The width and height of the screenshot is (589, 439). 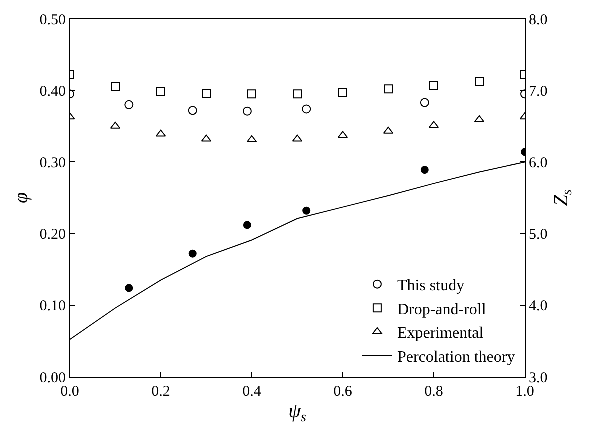 I want to click on legend-label: This study, so click(x=431, y=286).